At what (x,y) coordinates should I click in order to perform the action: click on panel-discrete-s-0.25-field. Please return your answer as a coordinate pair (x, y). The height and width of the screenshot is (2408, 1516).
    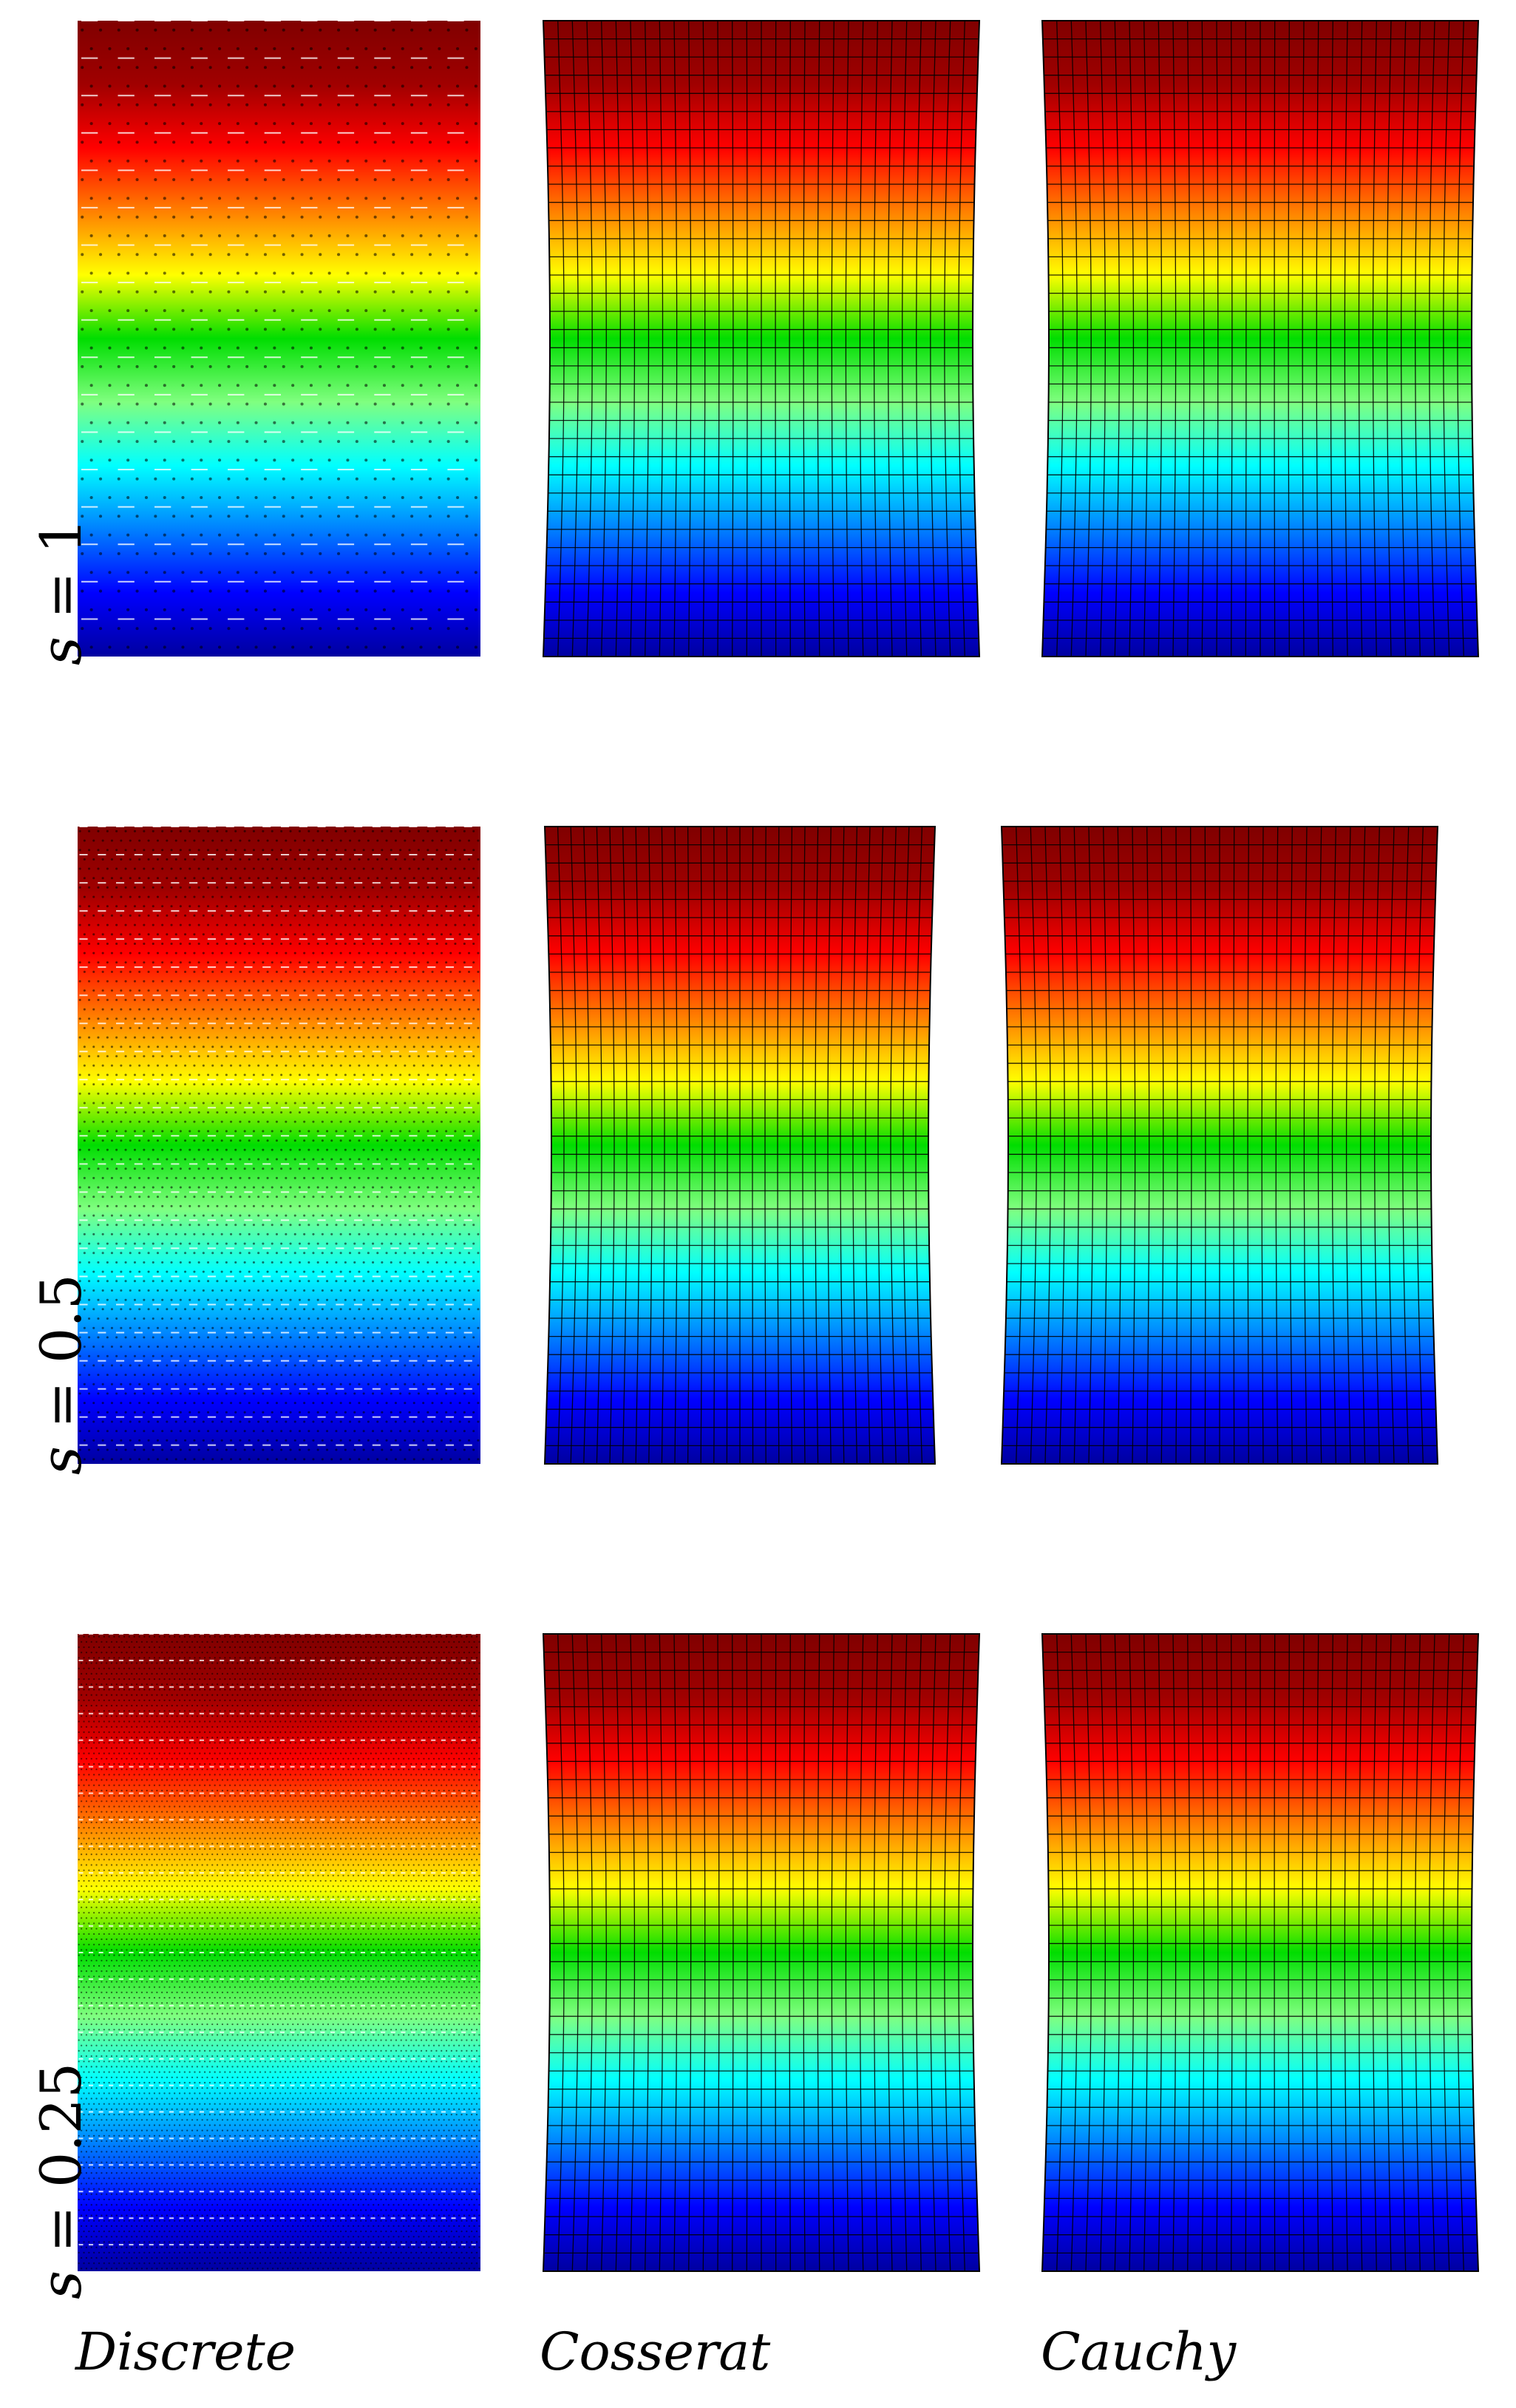
    Looking at the image, I should click on (279, 1952).